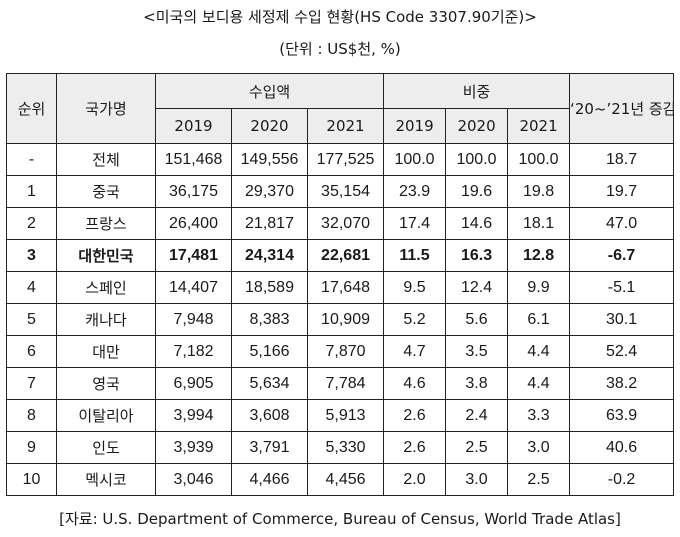 The height and width of the screenshot is (537, 680). What do you see at coordinates (477, 159) in the screenshot?
I see `share-2020-cell: 100.0` at bounding box center [477, 159].